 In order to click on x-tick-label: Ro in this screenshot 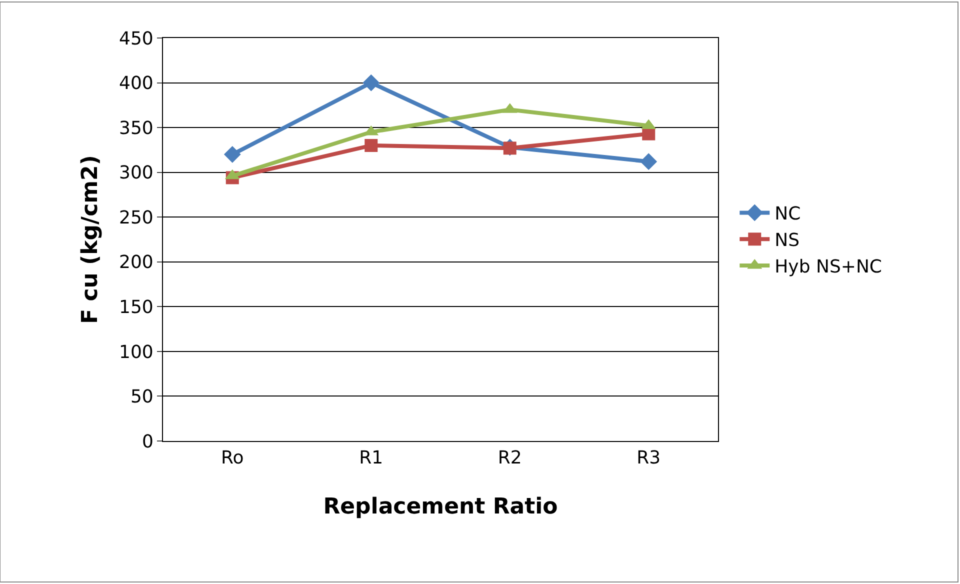, I will do `click(232, 458)`.